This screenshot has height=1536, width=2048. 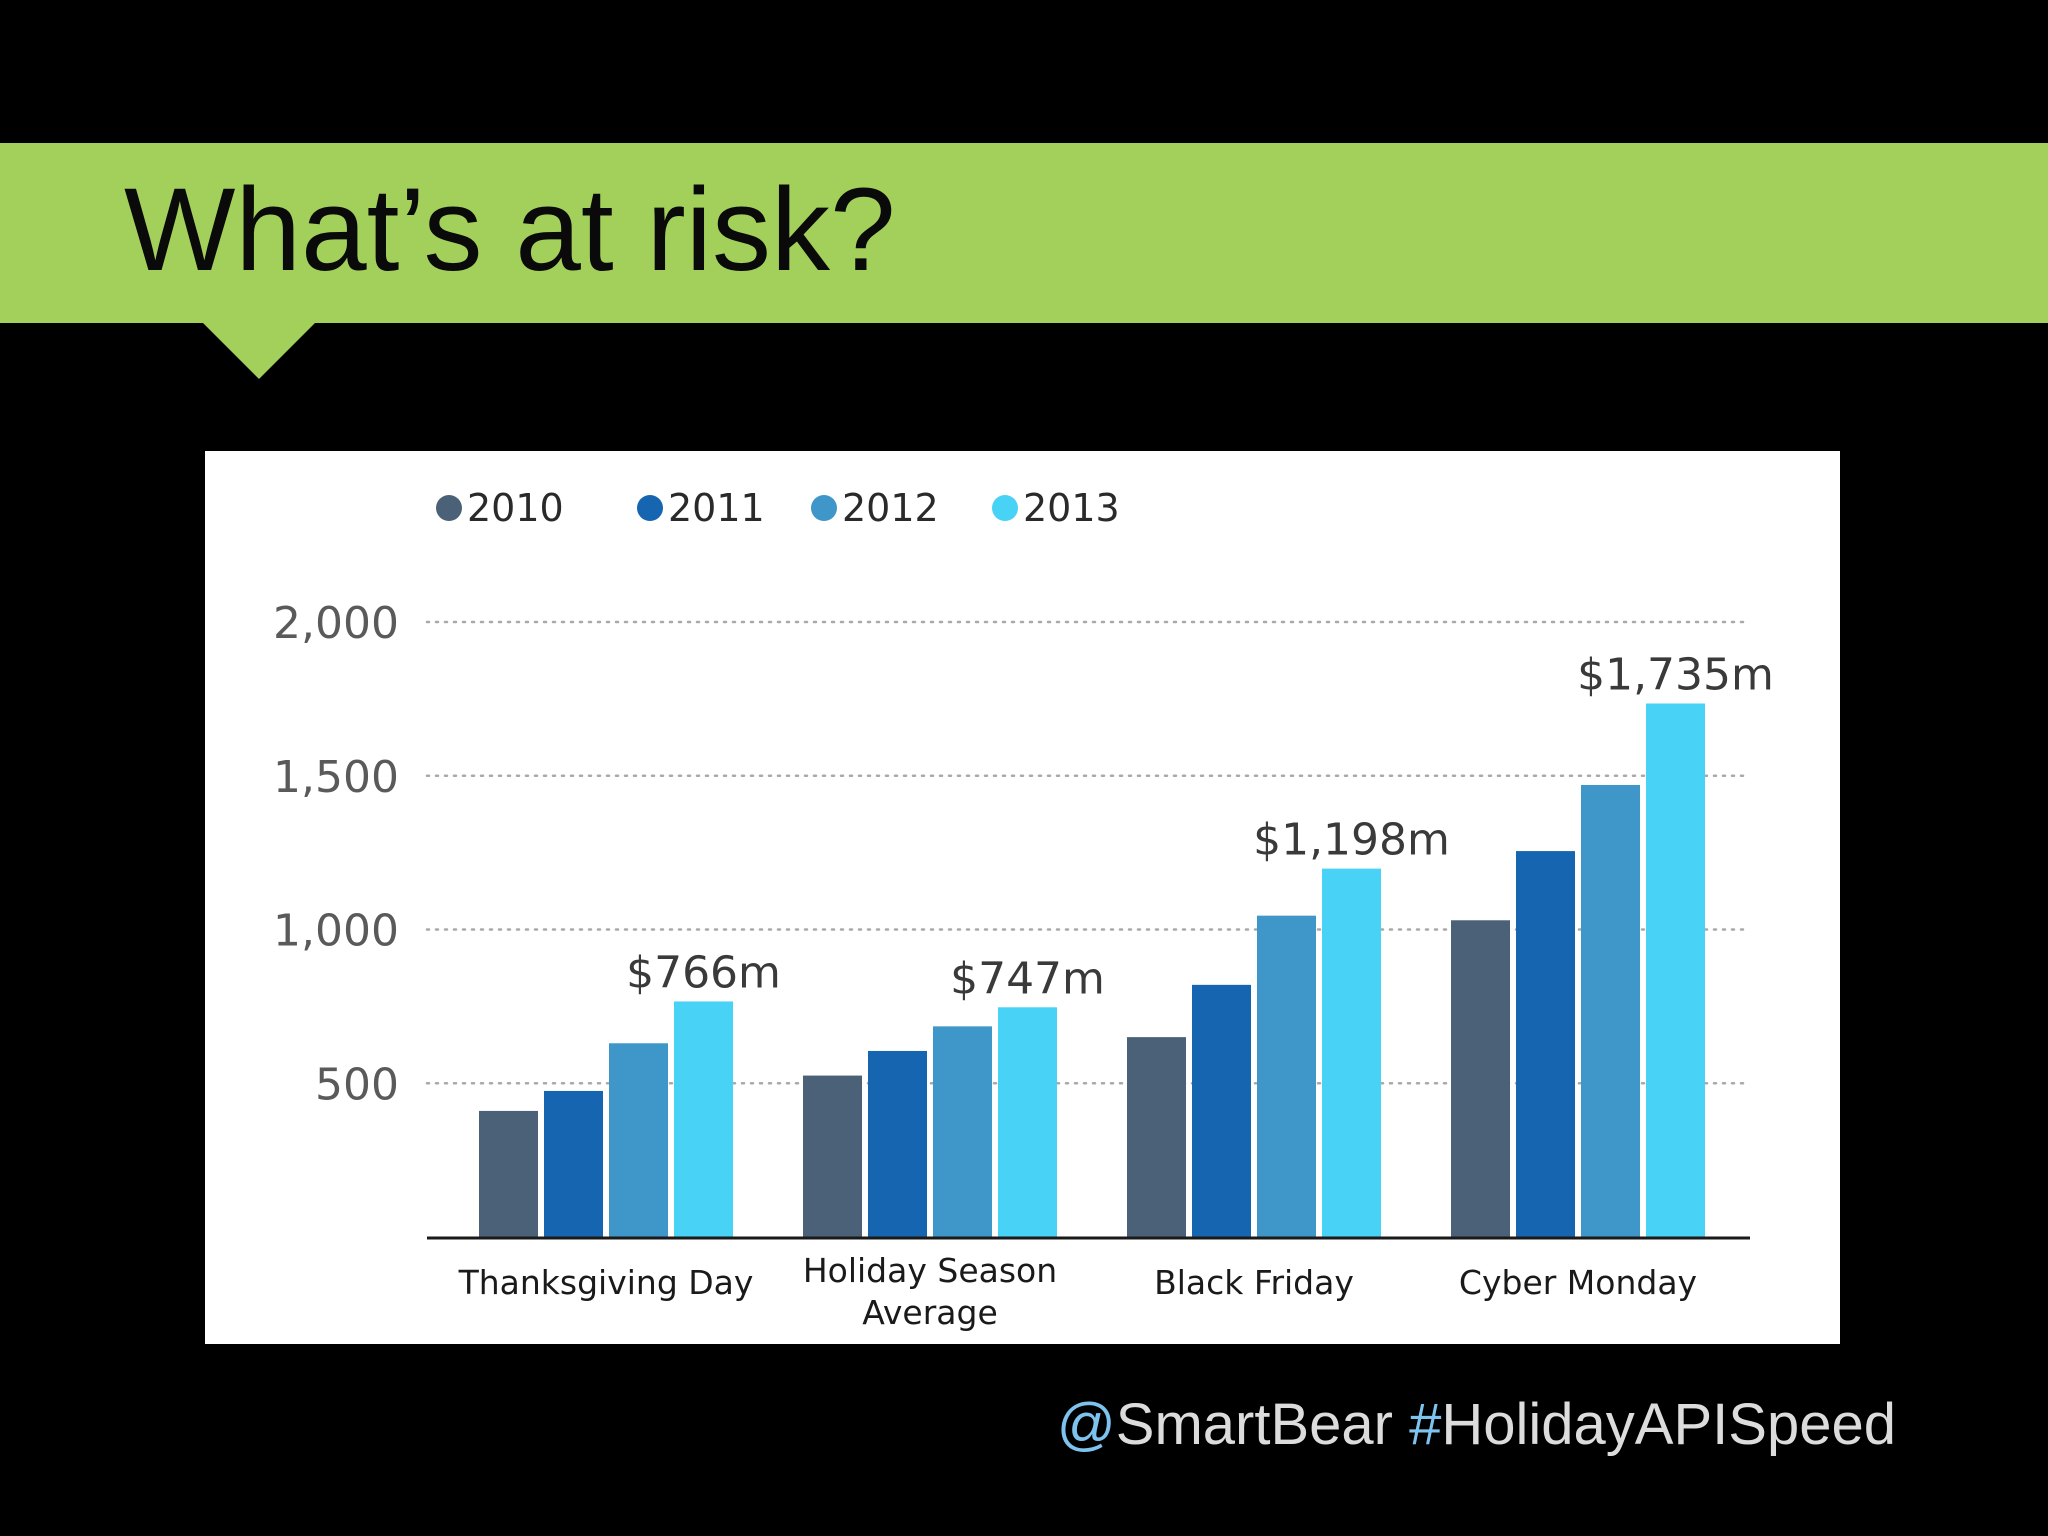 I want to click on footer-tagline: @SmartBear #HolidayAPISpeed, so click(x=1476, y=1425).